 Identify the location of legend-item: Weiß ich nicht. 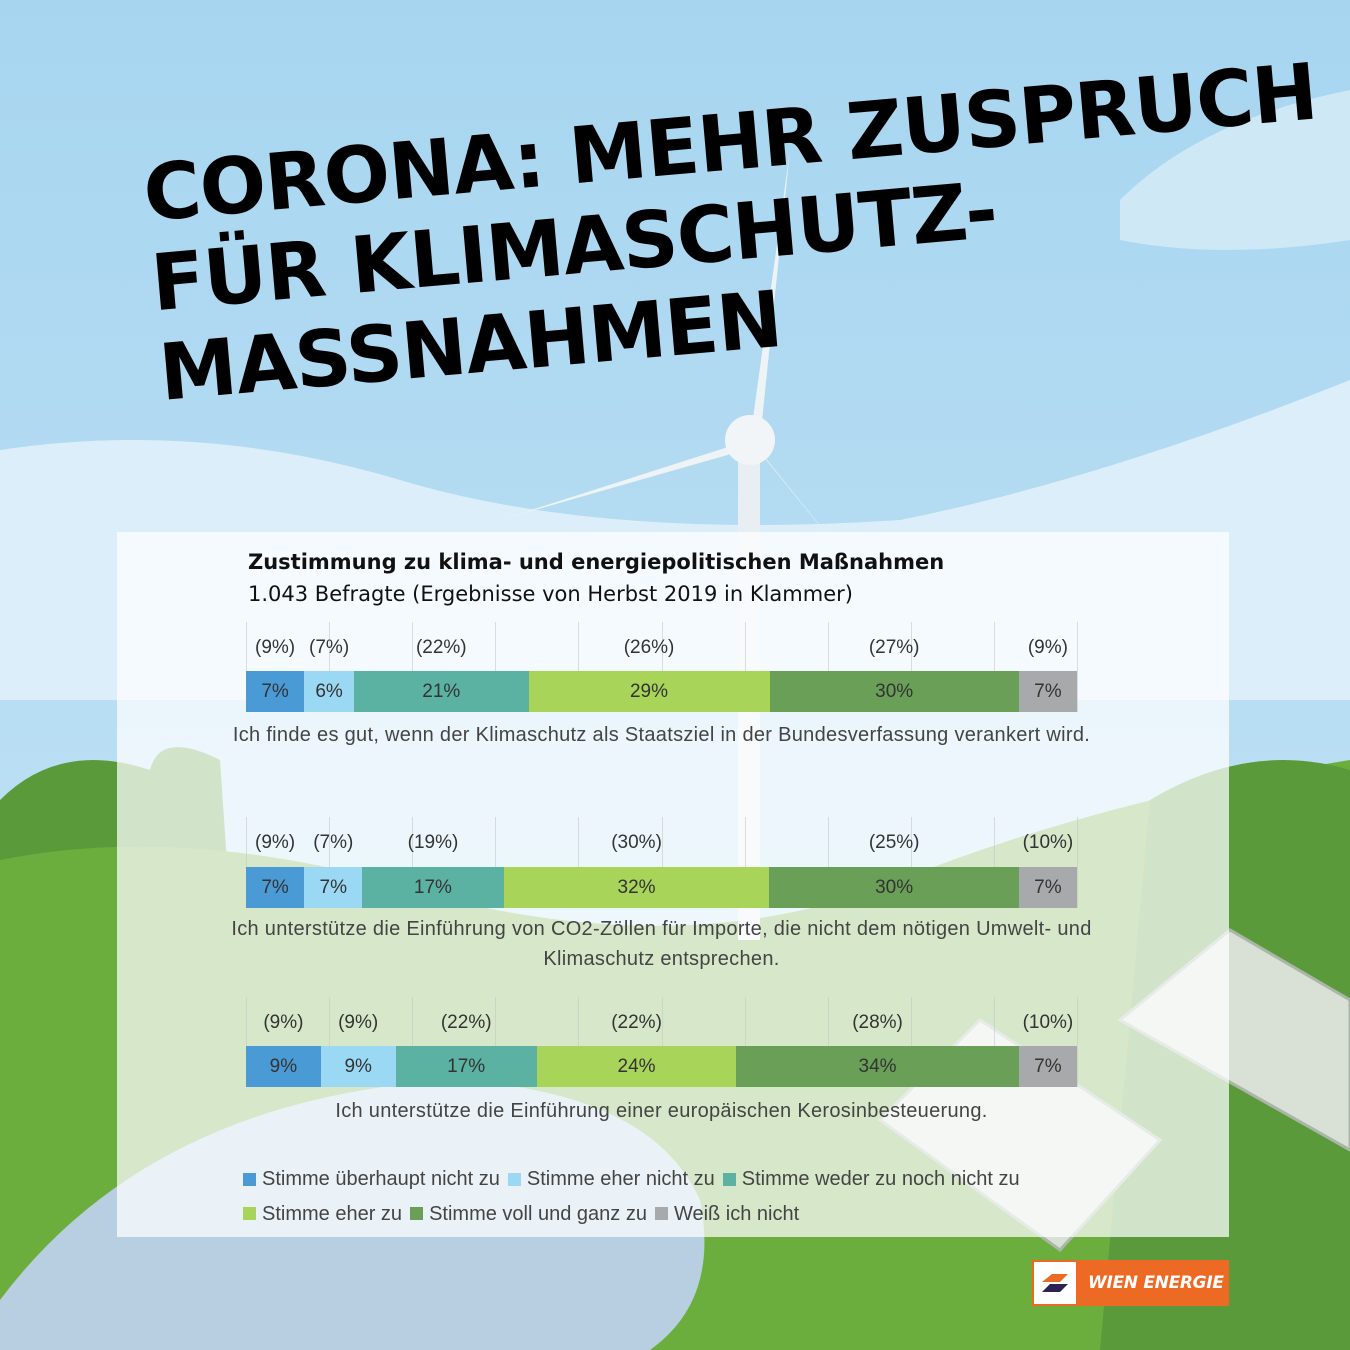
(727, 1214).